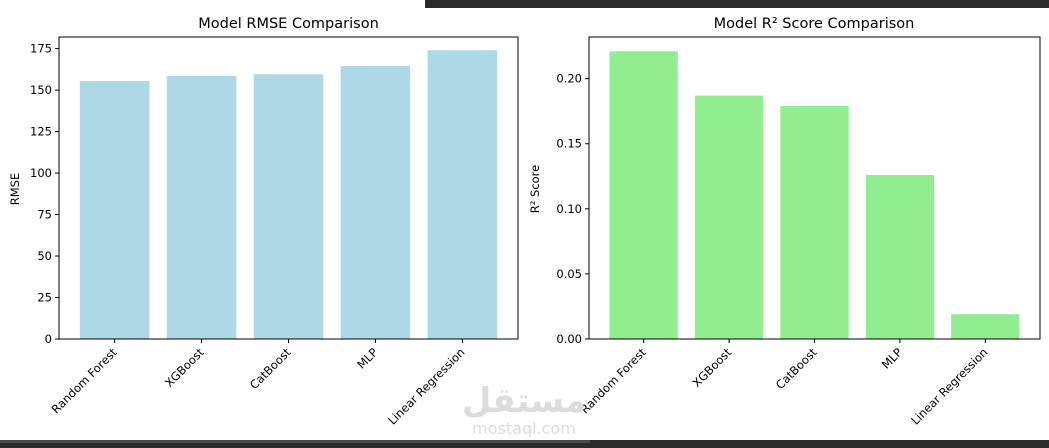 This screenshot has height=448, width=1049. I want to click on r2-y-tick-label: 0.10, so click(569, 209).